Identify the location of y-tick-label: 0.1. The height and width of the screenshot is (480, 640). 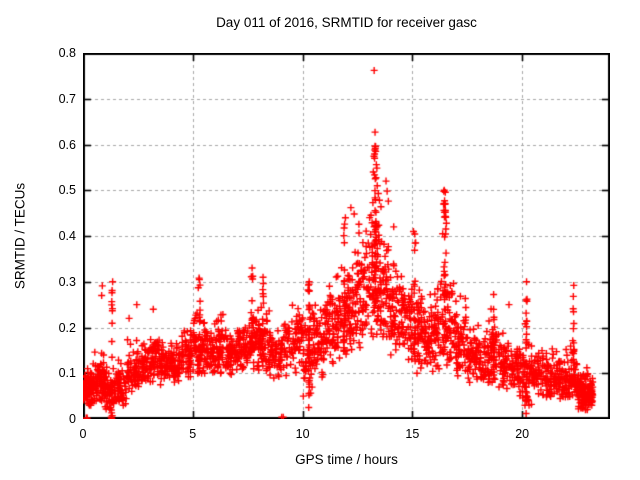
(67, 373).